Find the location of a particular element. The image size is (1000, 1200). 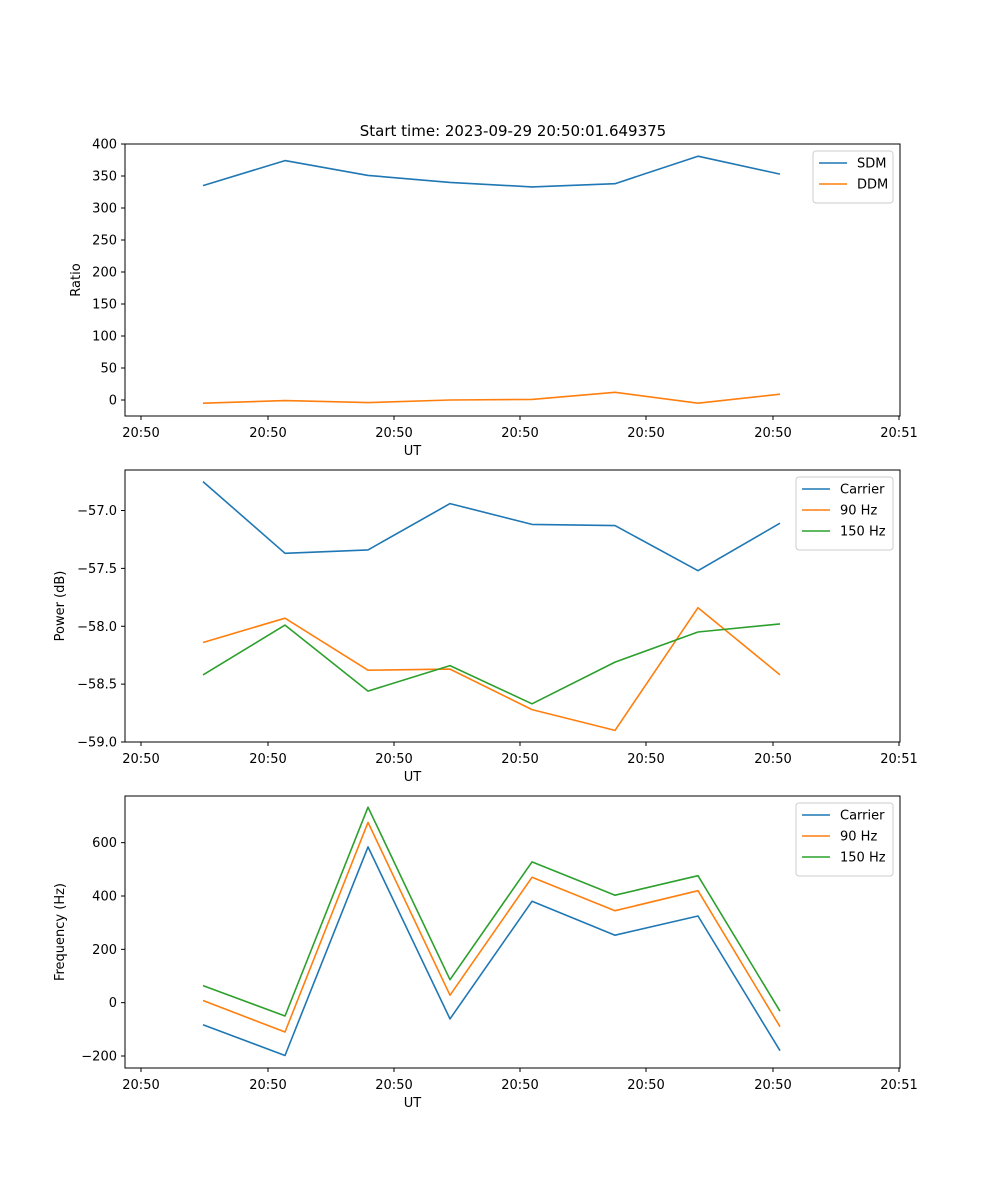

legend-label: SDM is located at coordinates (871, 164).